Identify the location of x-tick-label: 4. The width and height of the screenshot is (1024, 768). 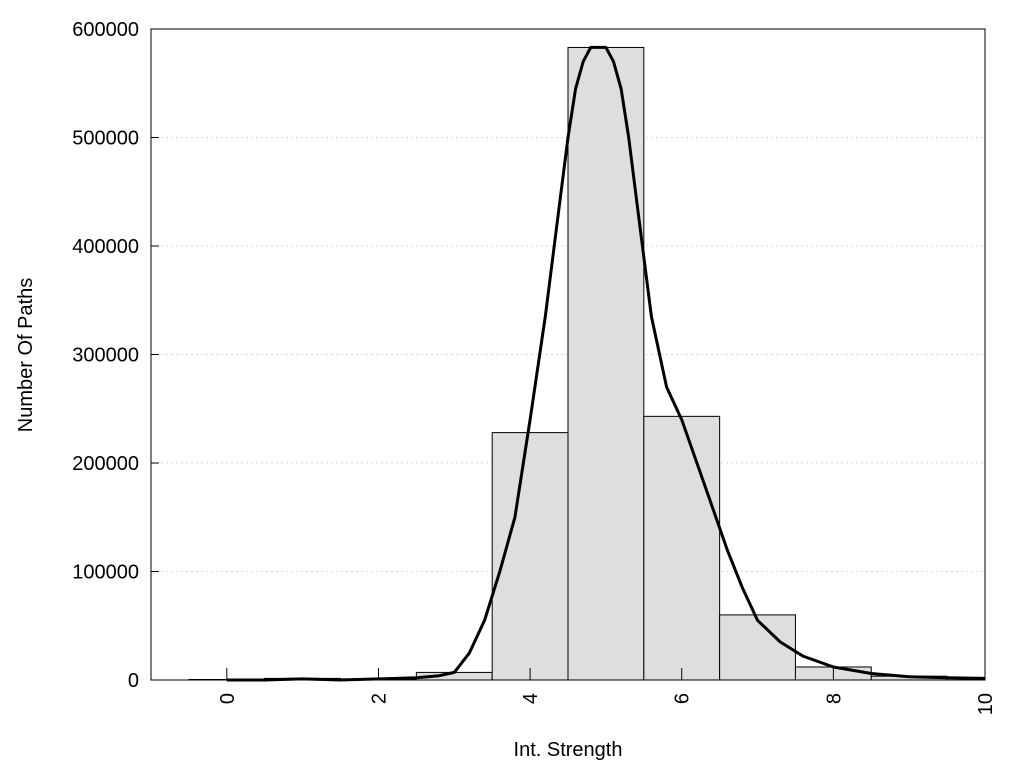
(531, 698).